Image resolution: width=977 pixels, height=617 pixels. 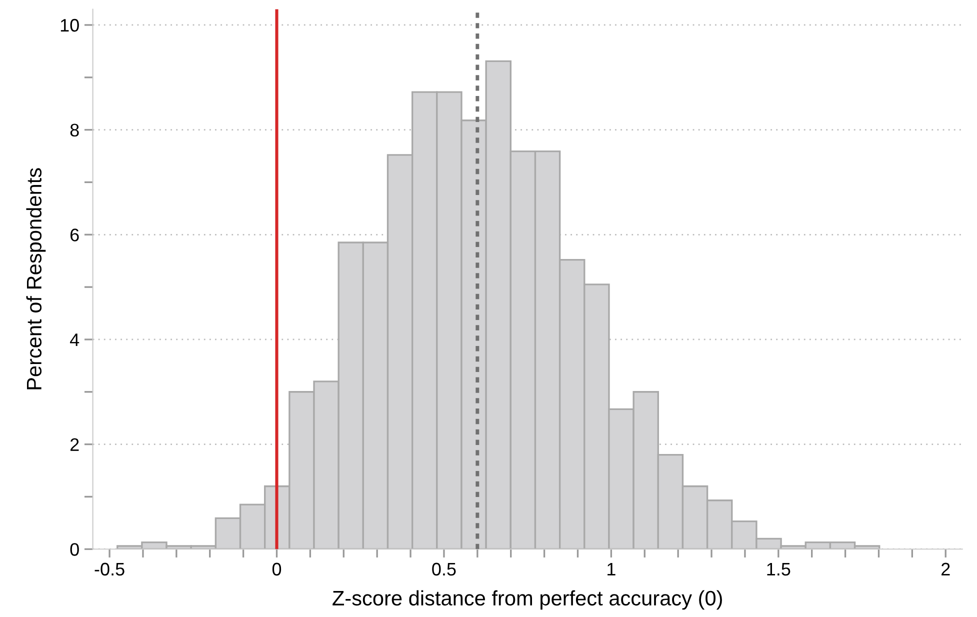 What do you see at coordinates (69, 25) in the screenshot?
I see `y-tick-label: 10` at bounding box center [69, 25].